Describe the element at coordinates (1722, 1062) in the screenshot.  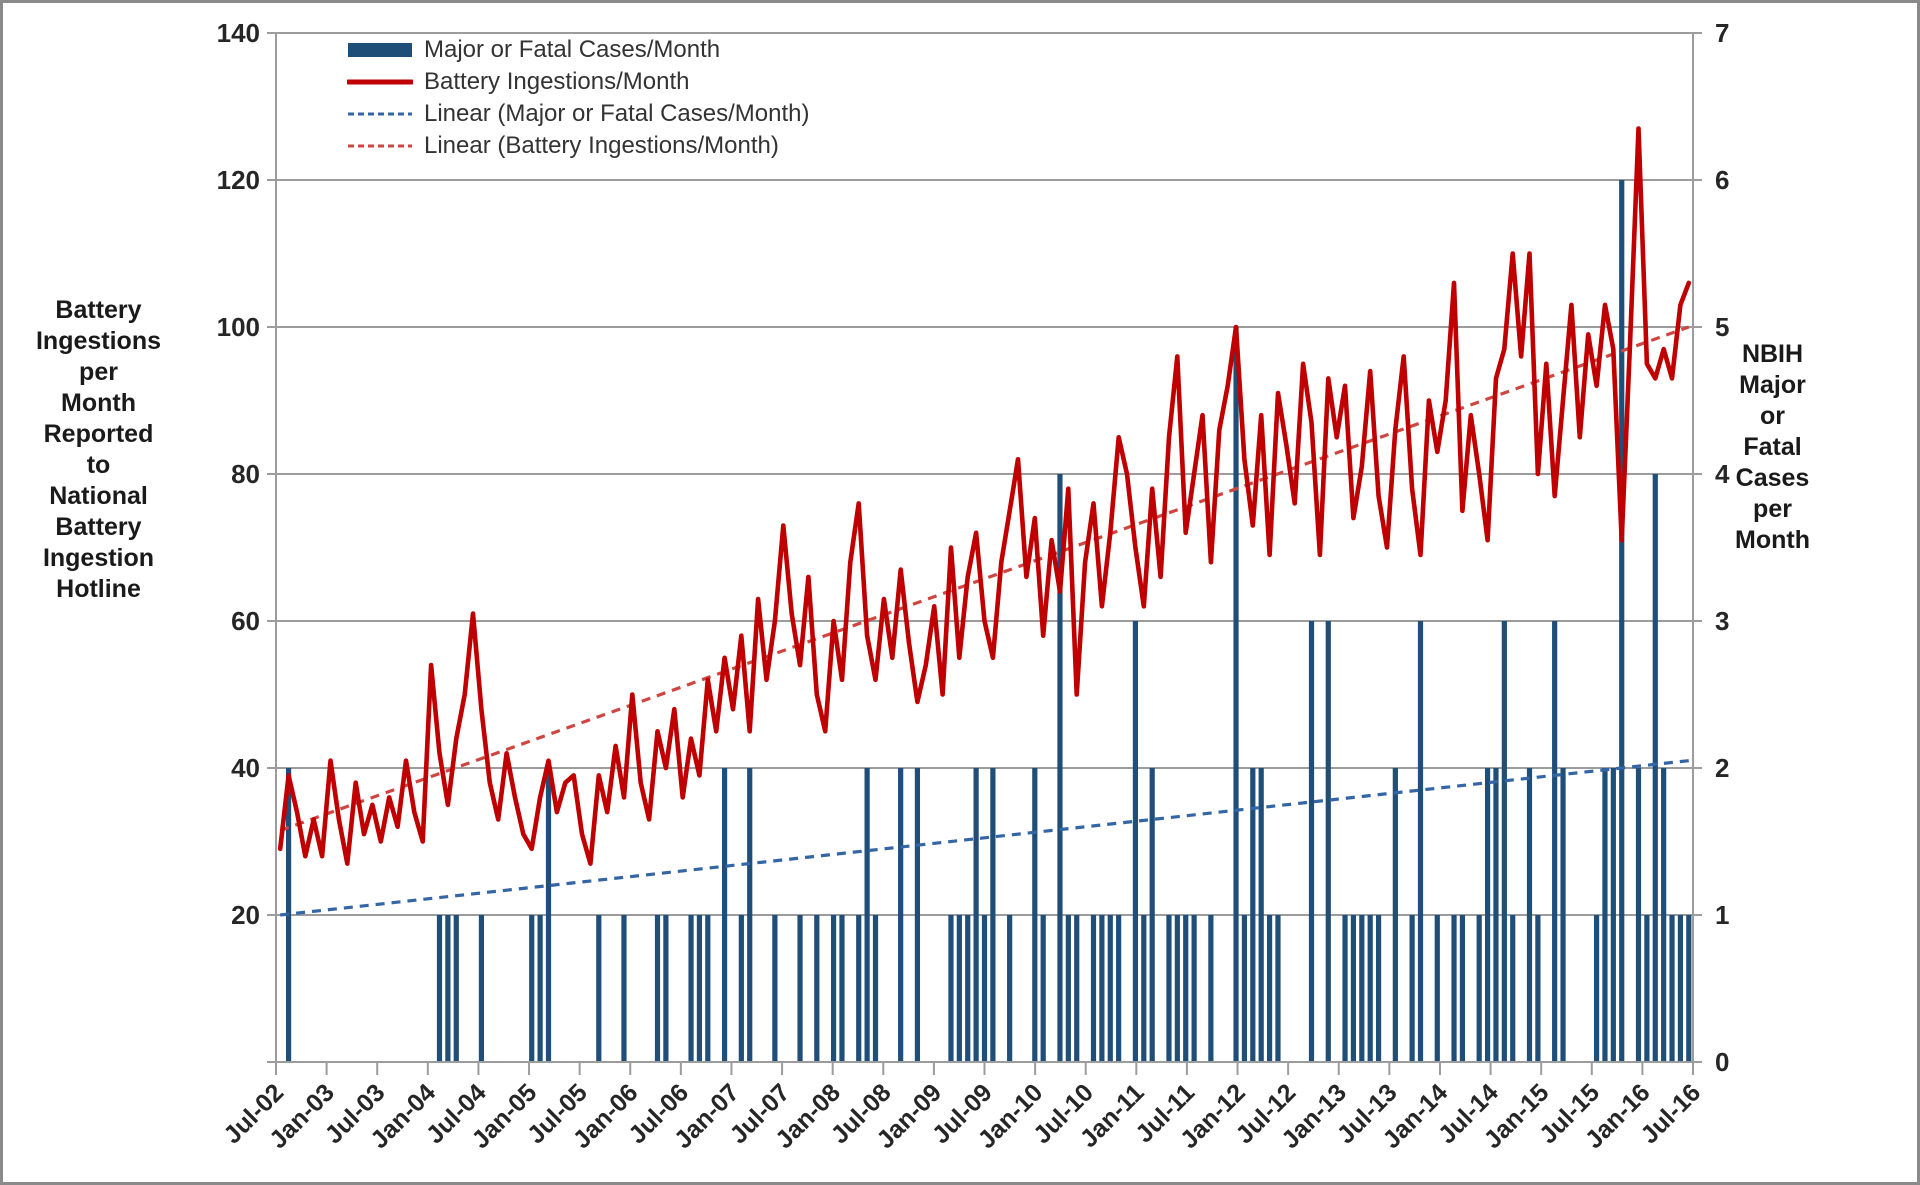
I see `right-tick-label-0: 0` at that location.